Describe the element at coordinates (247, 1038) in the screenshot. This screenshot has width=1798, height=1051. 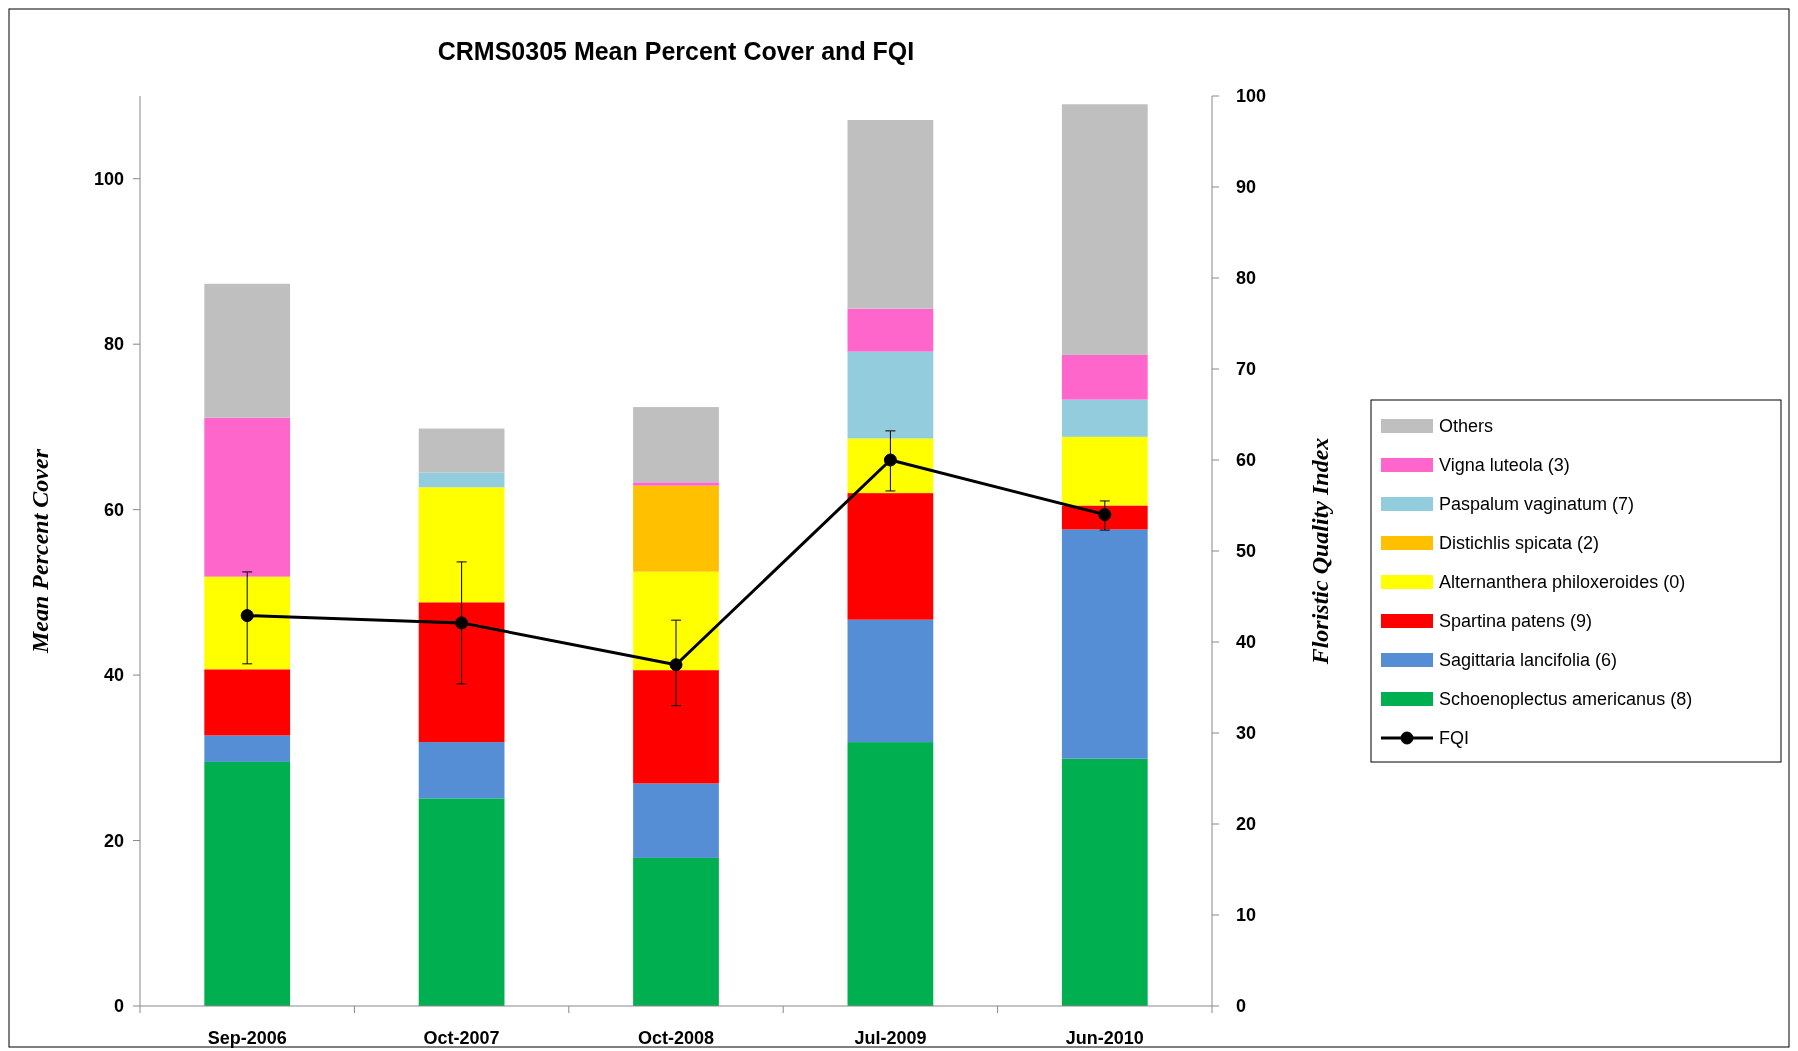
I see `x-tick-label: Sep-2006` at that location.